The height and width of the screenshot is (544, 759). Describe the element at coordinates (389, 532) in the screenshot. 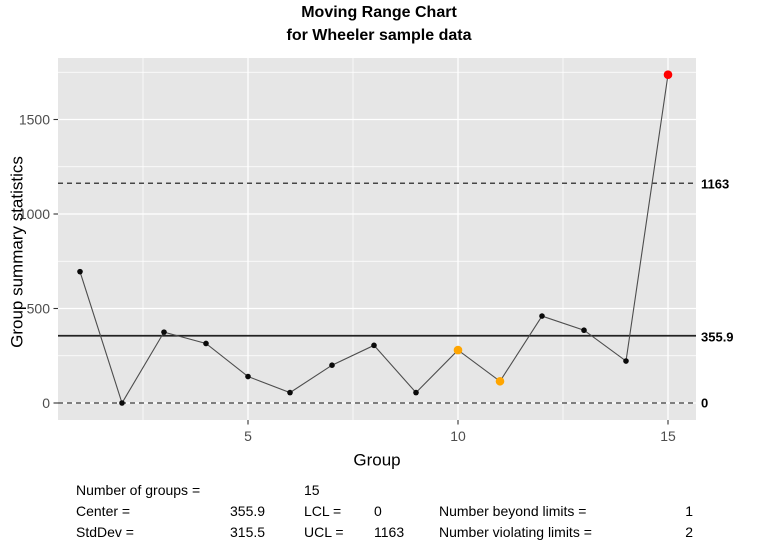

I see `stat-ucl-value: 1163` at that location.